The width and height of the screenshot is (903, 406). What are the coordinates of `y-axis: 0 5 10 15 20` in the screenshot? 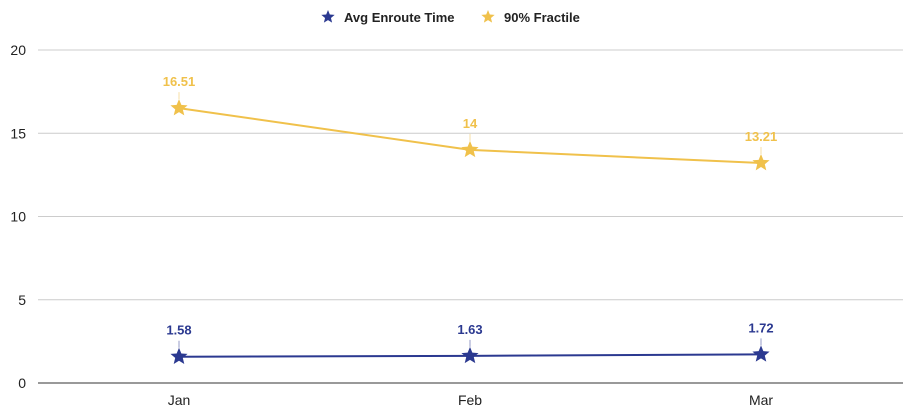 It's located at (18, 216).